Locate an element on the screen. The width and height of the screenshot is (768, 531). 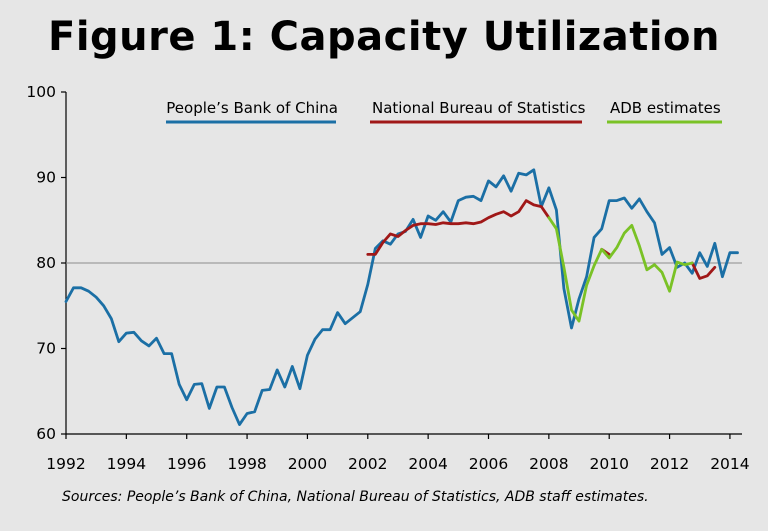
legend-label: National Bureau of Statistics is located at coordinates (479, 108).